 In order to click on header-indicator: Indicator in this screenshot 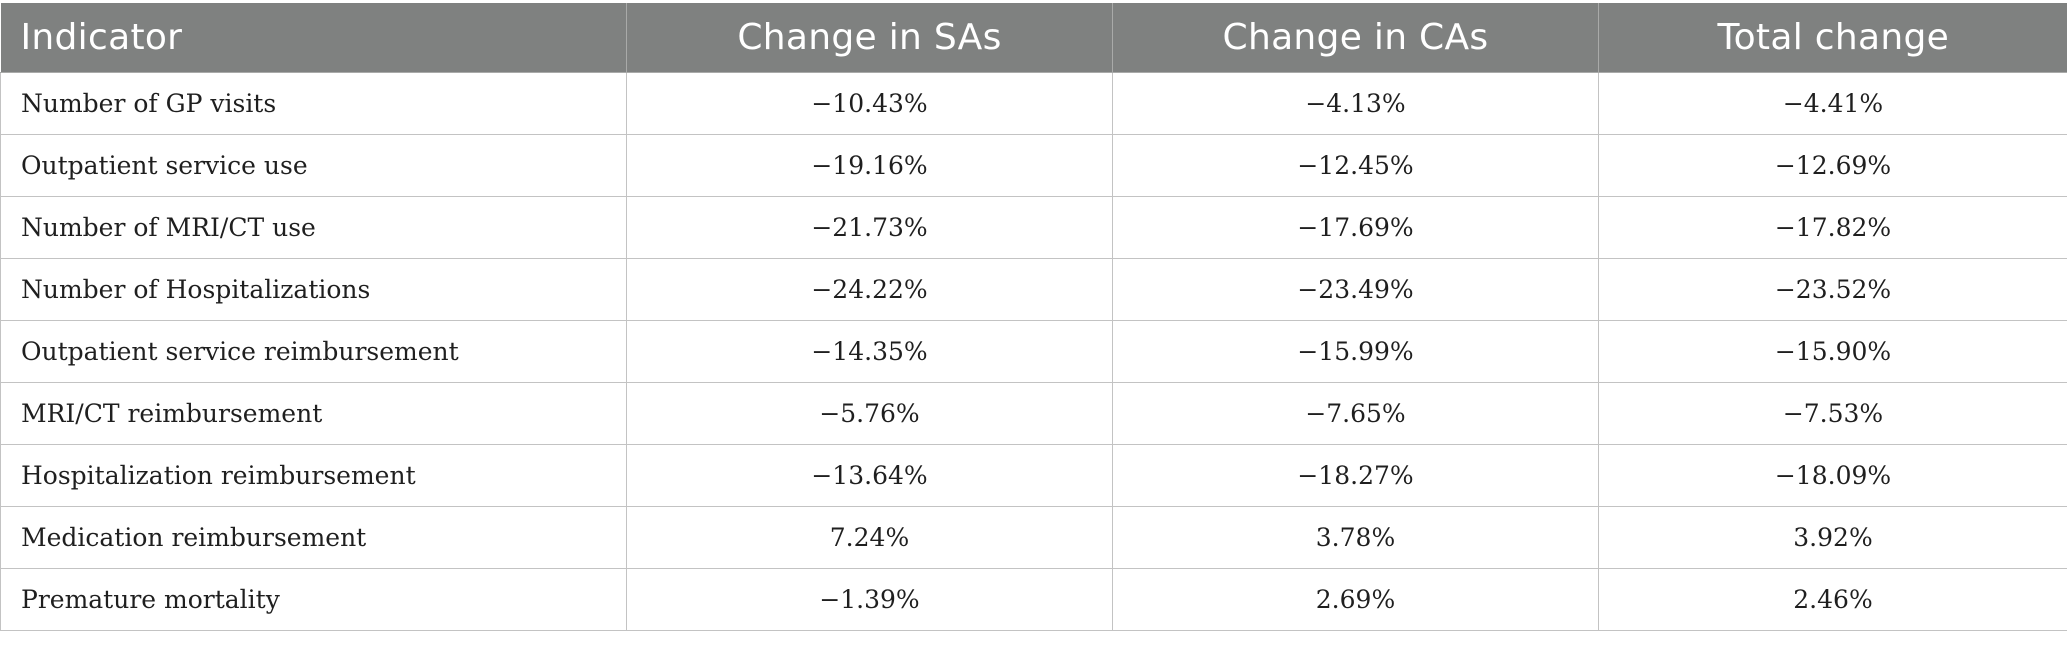, I will do `click(313, 38)`.